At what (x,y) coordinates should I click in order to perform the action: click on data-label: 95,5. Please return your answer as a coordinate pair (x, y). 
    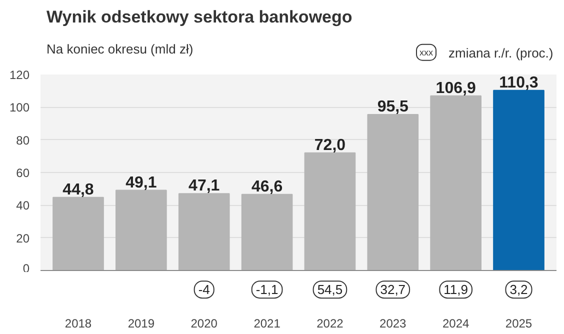
    Looking at the image, I should click on (393, 107).